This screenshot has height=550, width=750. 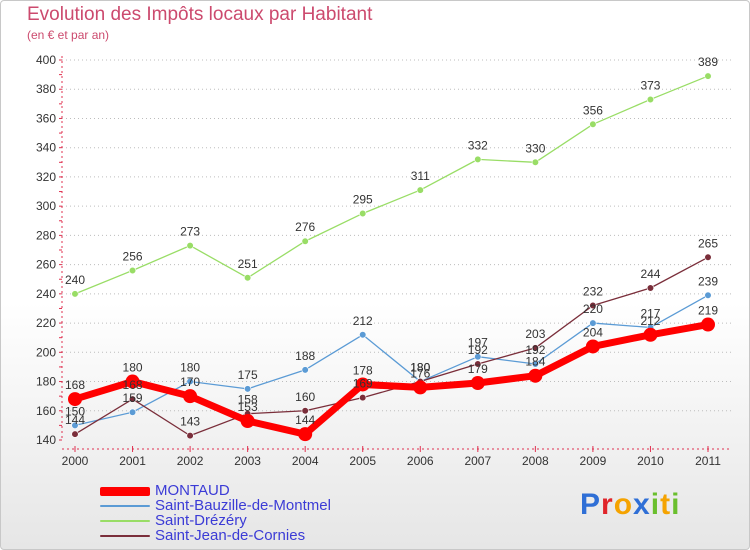 I want to click on data-label-saint-jean-de-cornies-2004: 160, so click(x=305, y=397).